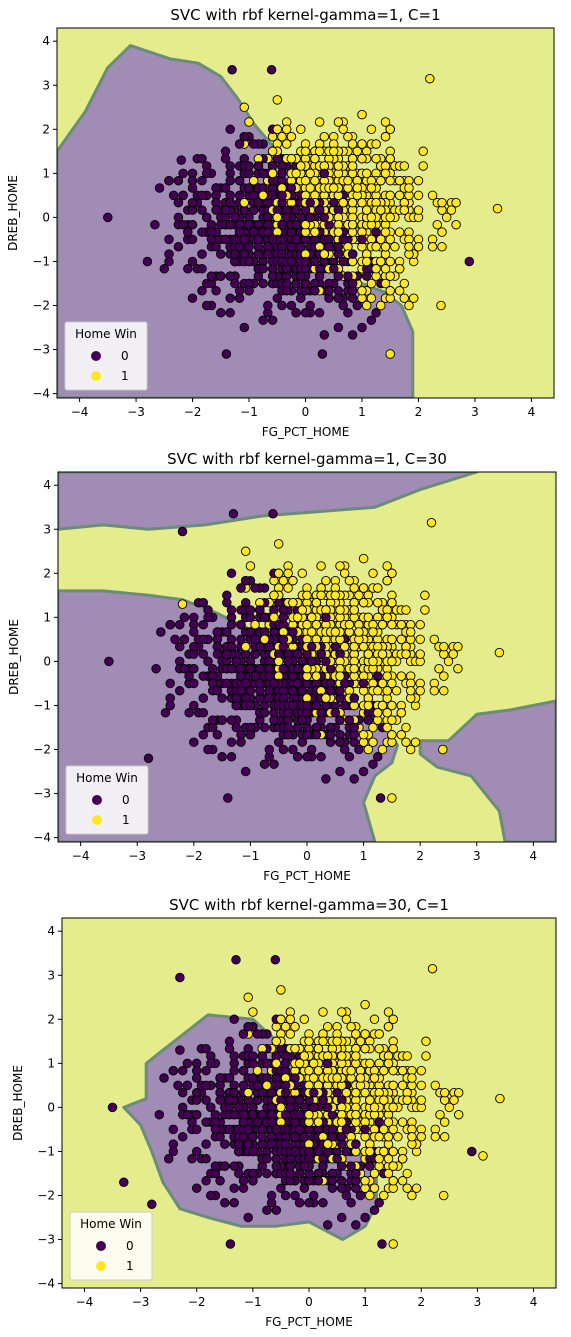  Describe the element at coordinates (125, 376) in the screenshot. I see `legend-entry-1: 1` at that location.